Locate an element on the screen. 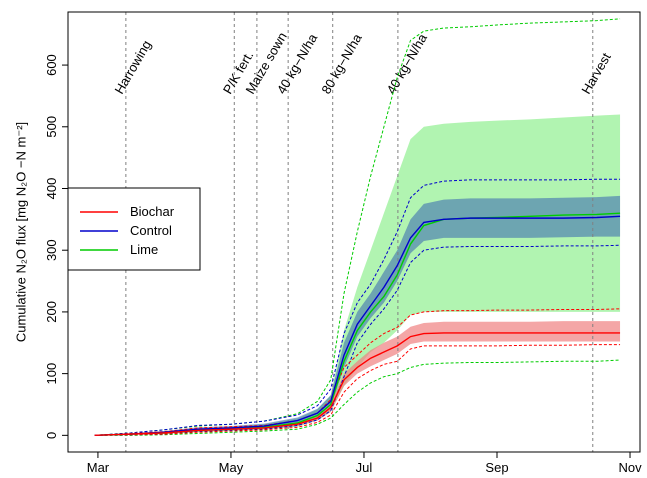 This screenshot has height=478, width=647. y-tick-label: 600 is located at coordinates (51, 65).